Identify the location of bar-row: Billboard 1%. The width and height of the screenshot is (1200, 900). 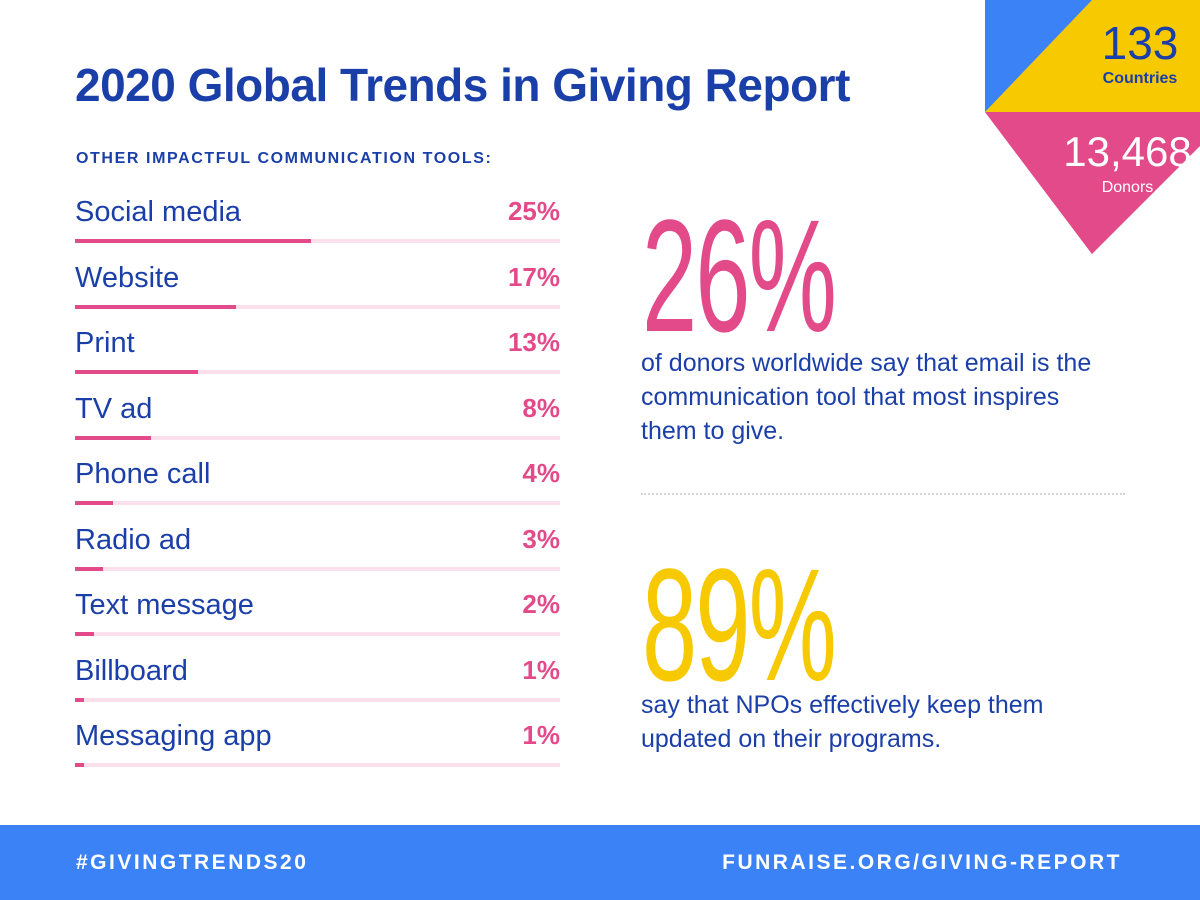
(317, 688).